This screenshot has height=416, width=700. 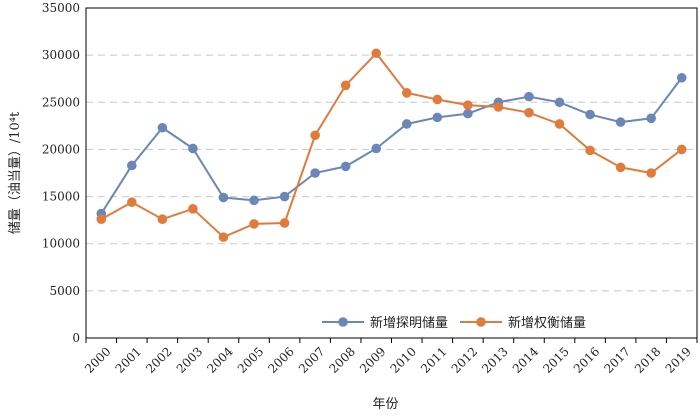 I want to click on y-tick-label: 10000, so click(x=61, y=244).